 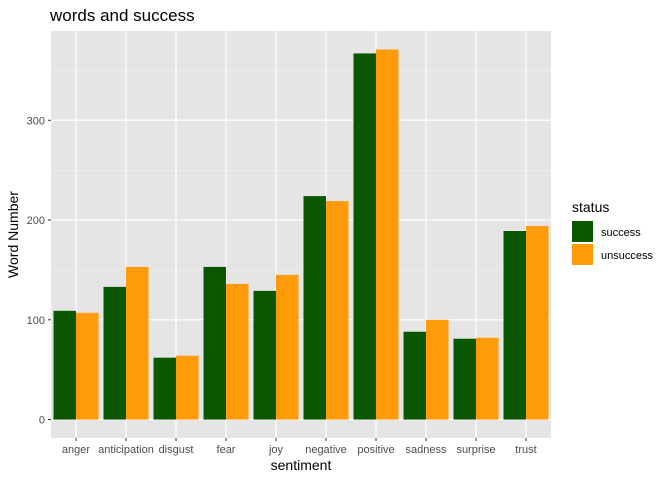 I want to click on bar-unsuccess-joy, so click(x=287, y=347).